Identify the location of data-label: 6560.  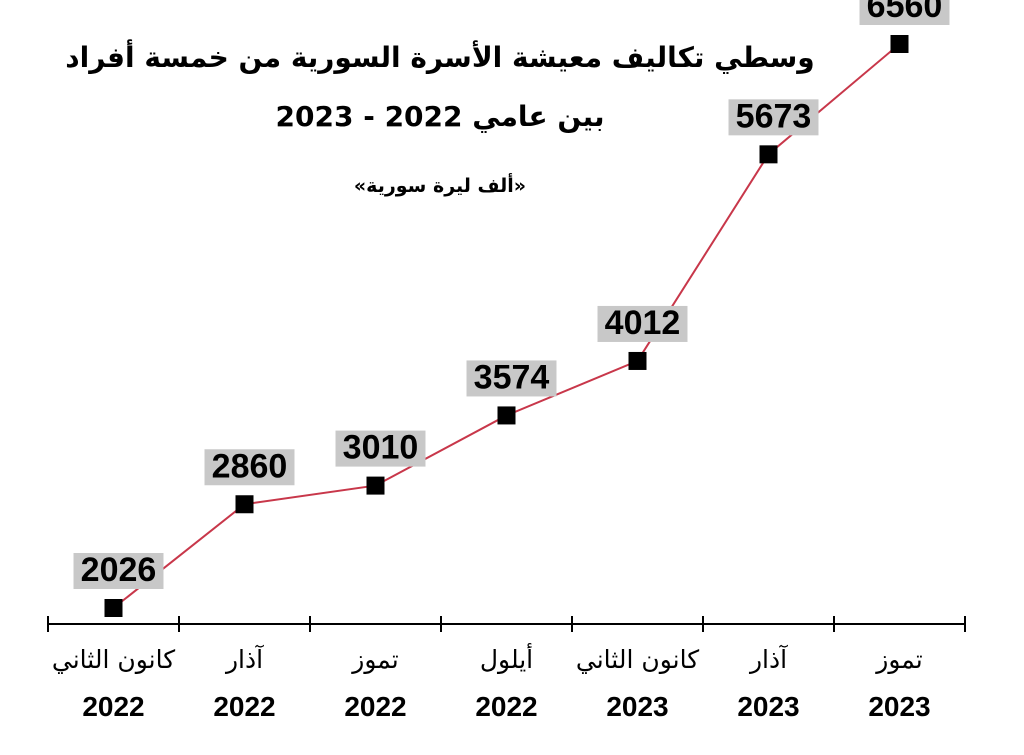
(905, 12).